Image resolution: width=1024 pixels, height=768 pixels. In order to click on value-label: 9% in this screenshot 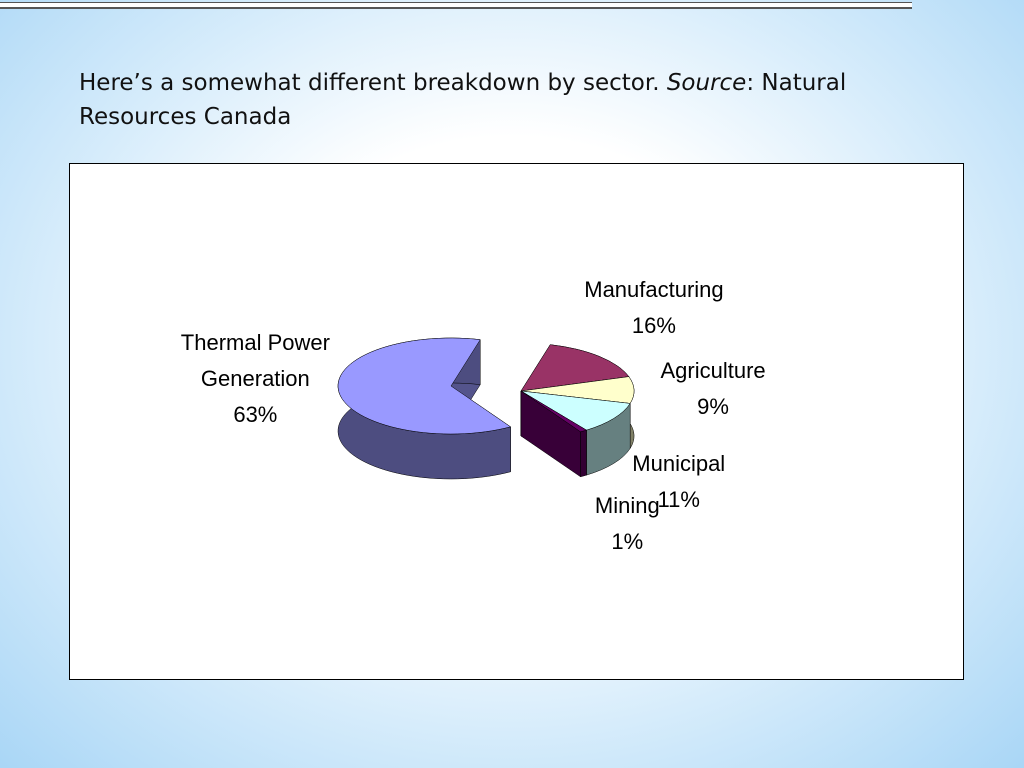, I will do `click(713, 406)`.